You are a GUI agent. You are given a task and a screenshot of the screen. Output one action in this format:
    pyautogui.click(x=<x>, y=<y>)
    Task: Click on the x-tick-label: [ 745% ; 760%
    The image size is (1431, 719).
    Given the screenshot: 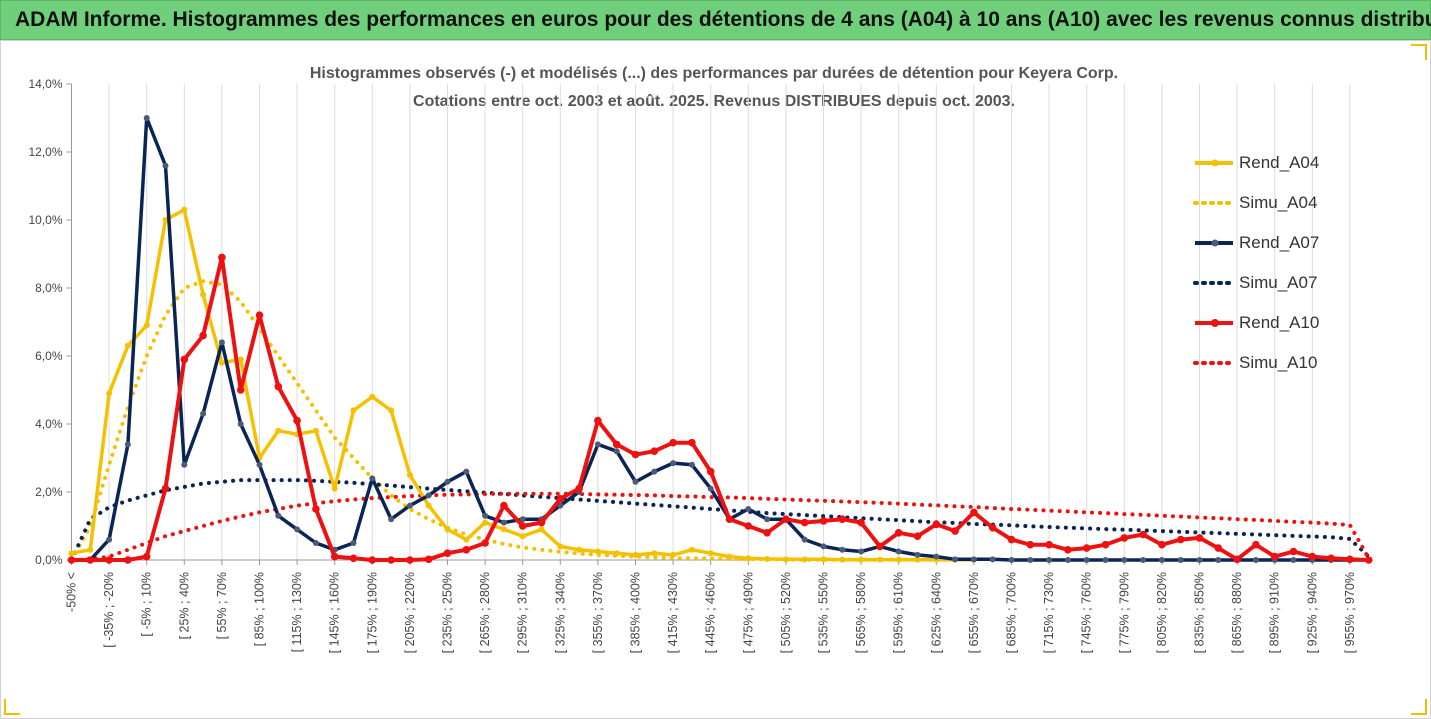 What is the action you would take?
    pyautogui.click(x=1087, y=612)
    